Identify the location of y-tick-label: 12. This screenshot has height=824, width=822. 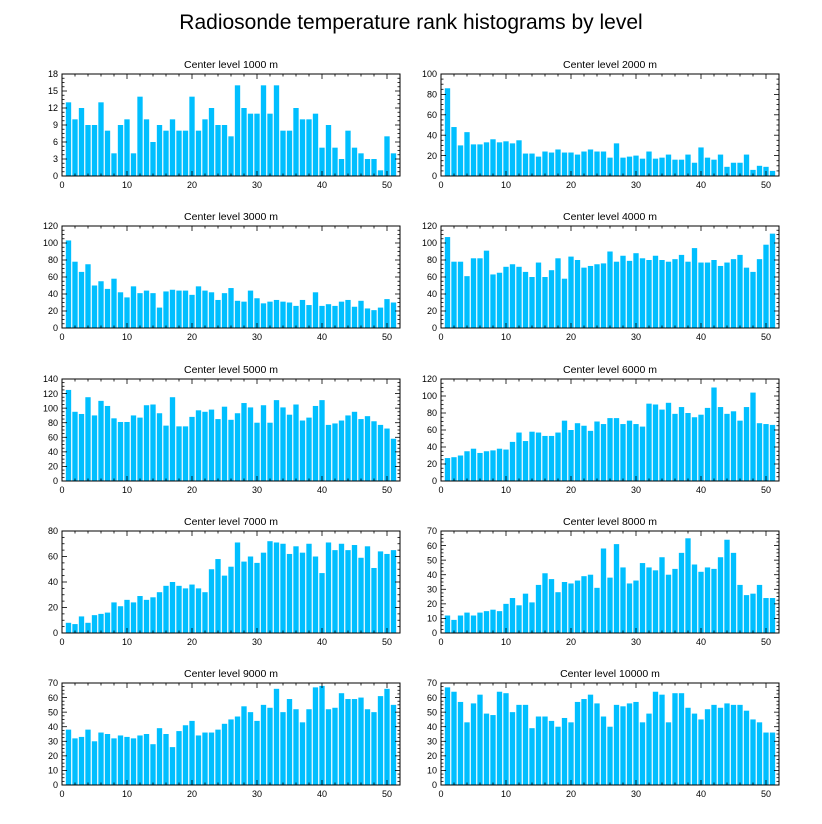
(53, 108).